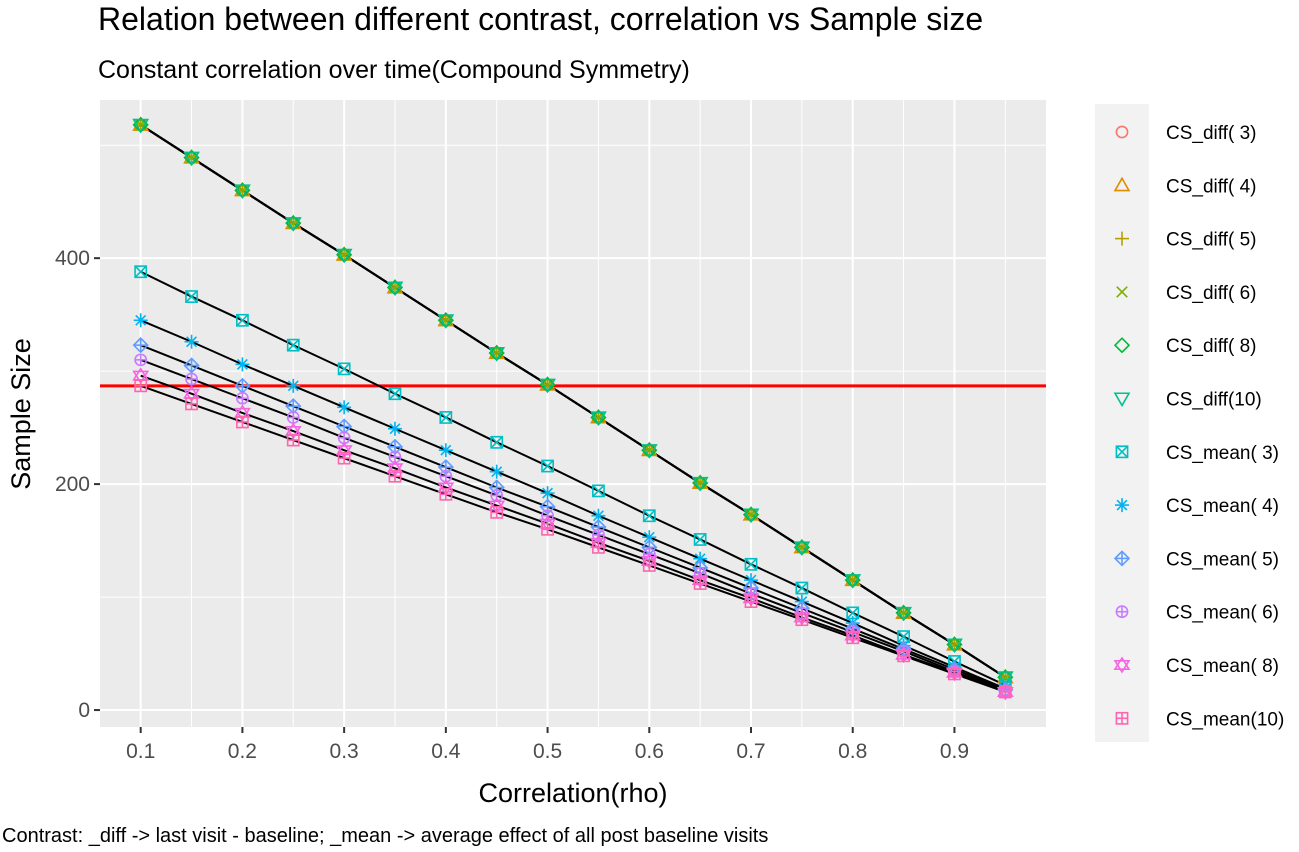 Image resolution: width=1299 pixels, height=852 pixels. Describe the element at coordinates (1122, 345) in the screenshot. I see `point-diamond` at that location.